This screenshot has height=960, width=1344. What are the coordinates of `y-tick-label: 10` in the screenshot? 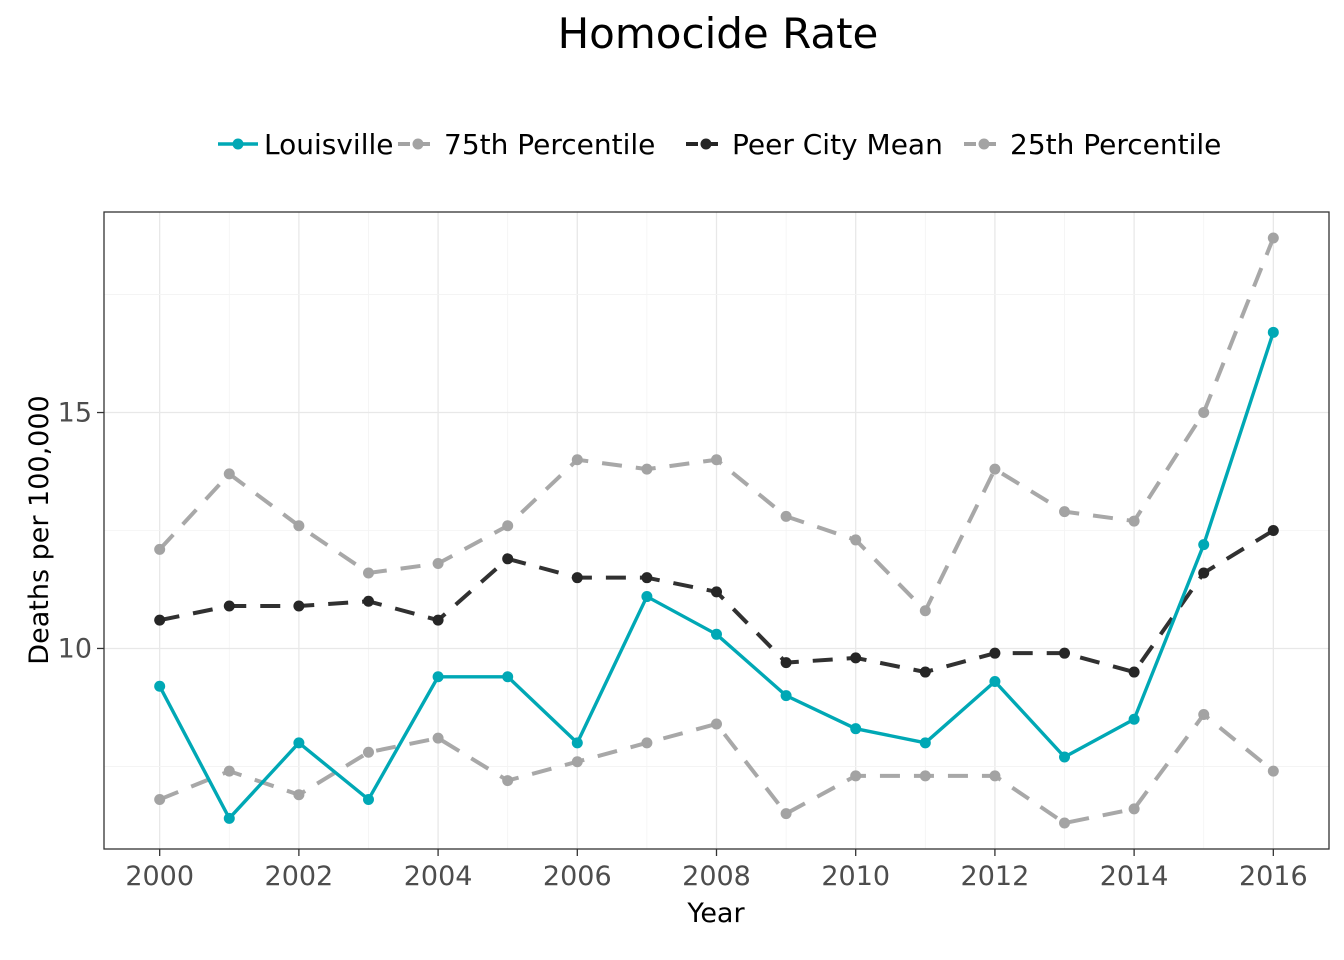 It's located at (75, 648).